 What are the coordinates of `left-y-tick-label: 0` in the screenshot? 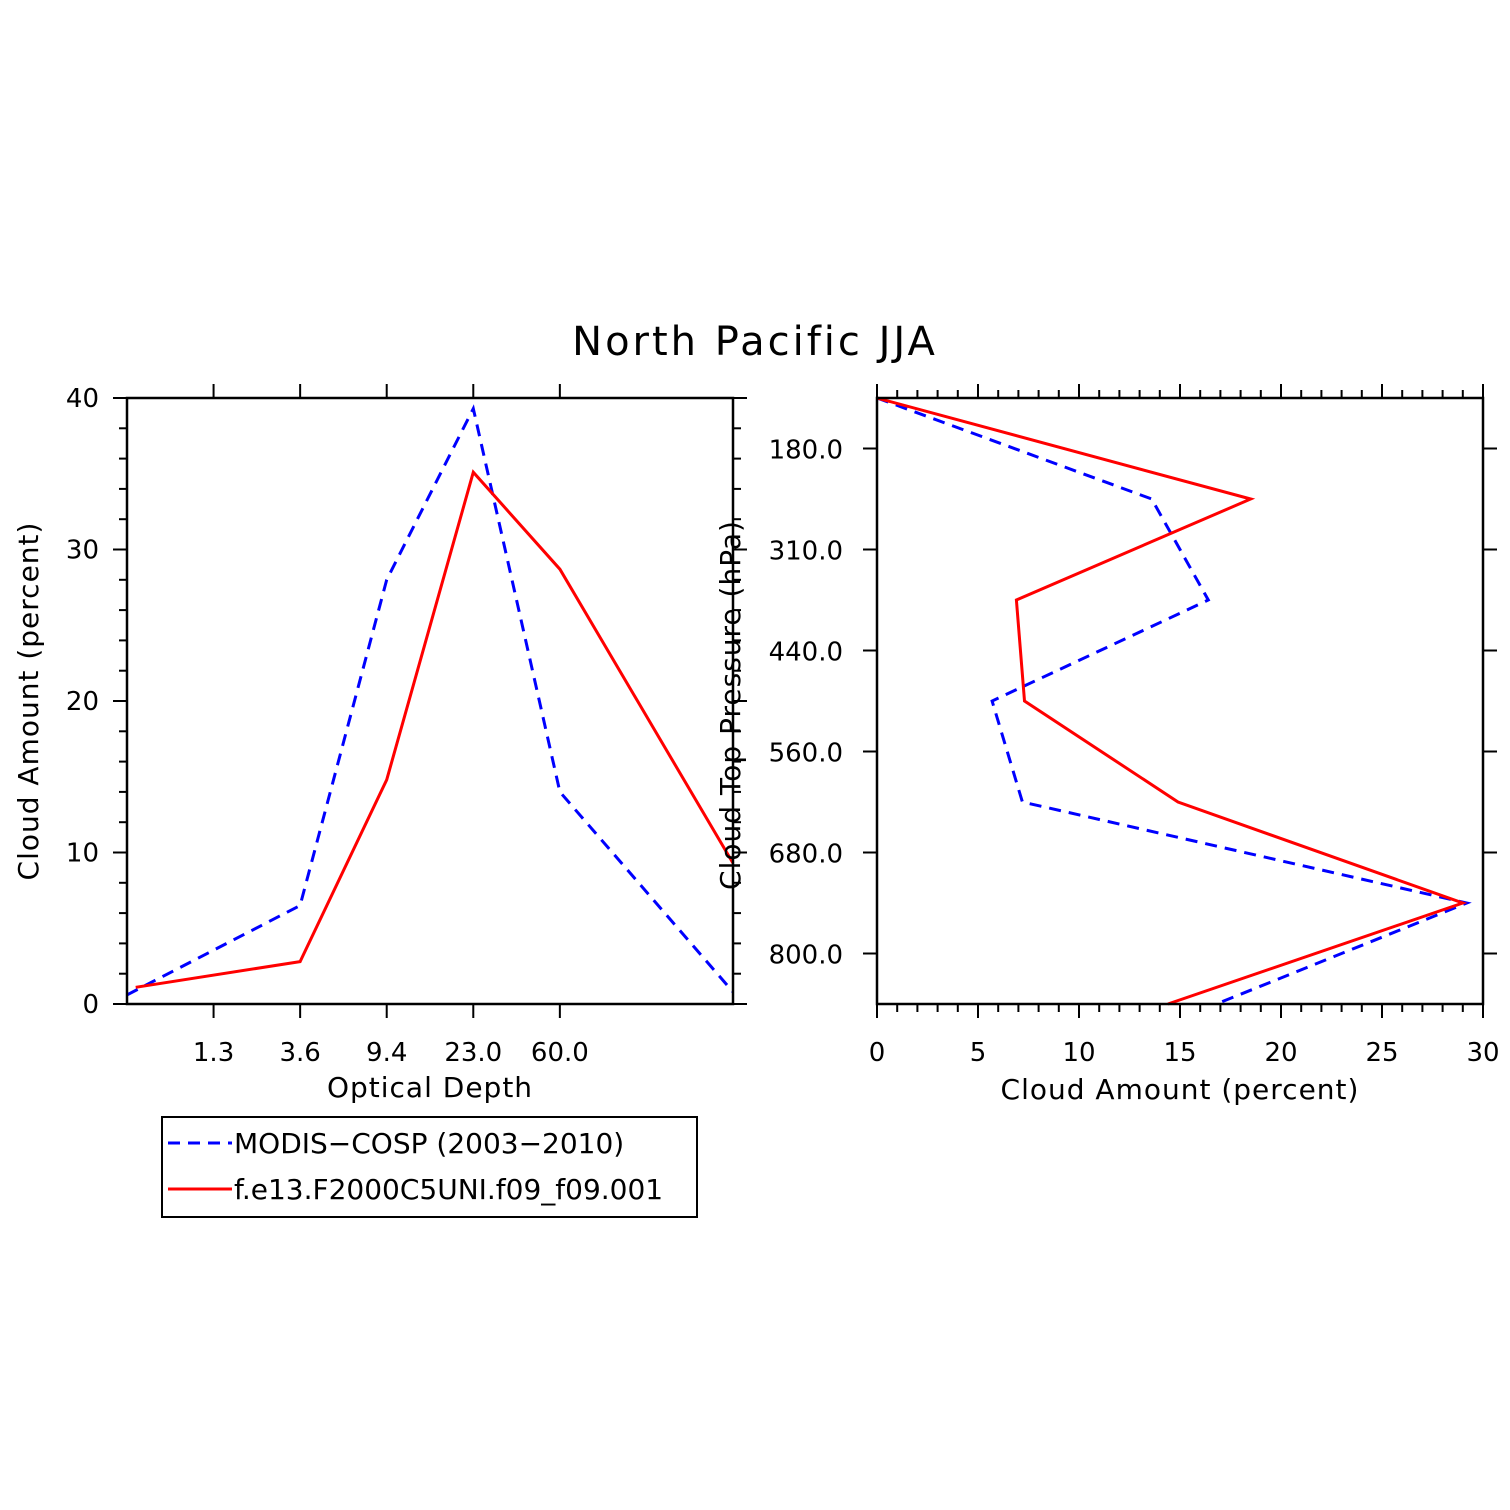 It's located at (90, 1005).